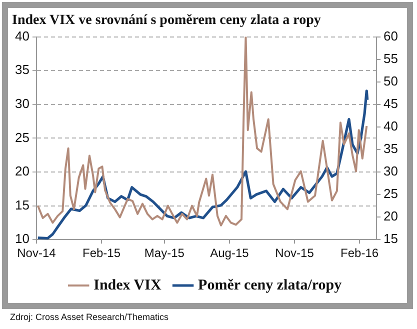 This screenshot has height=329, width=417. Describe the element at coordinates (270, 285) in the screenshot. I see `legend-label: Poměr ceny zlata/ropy` at that location.